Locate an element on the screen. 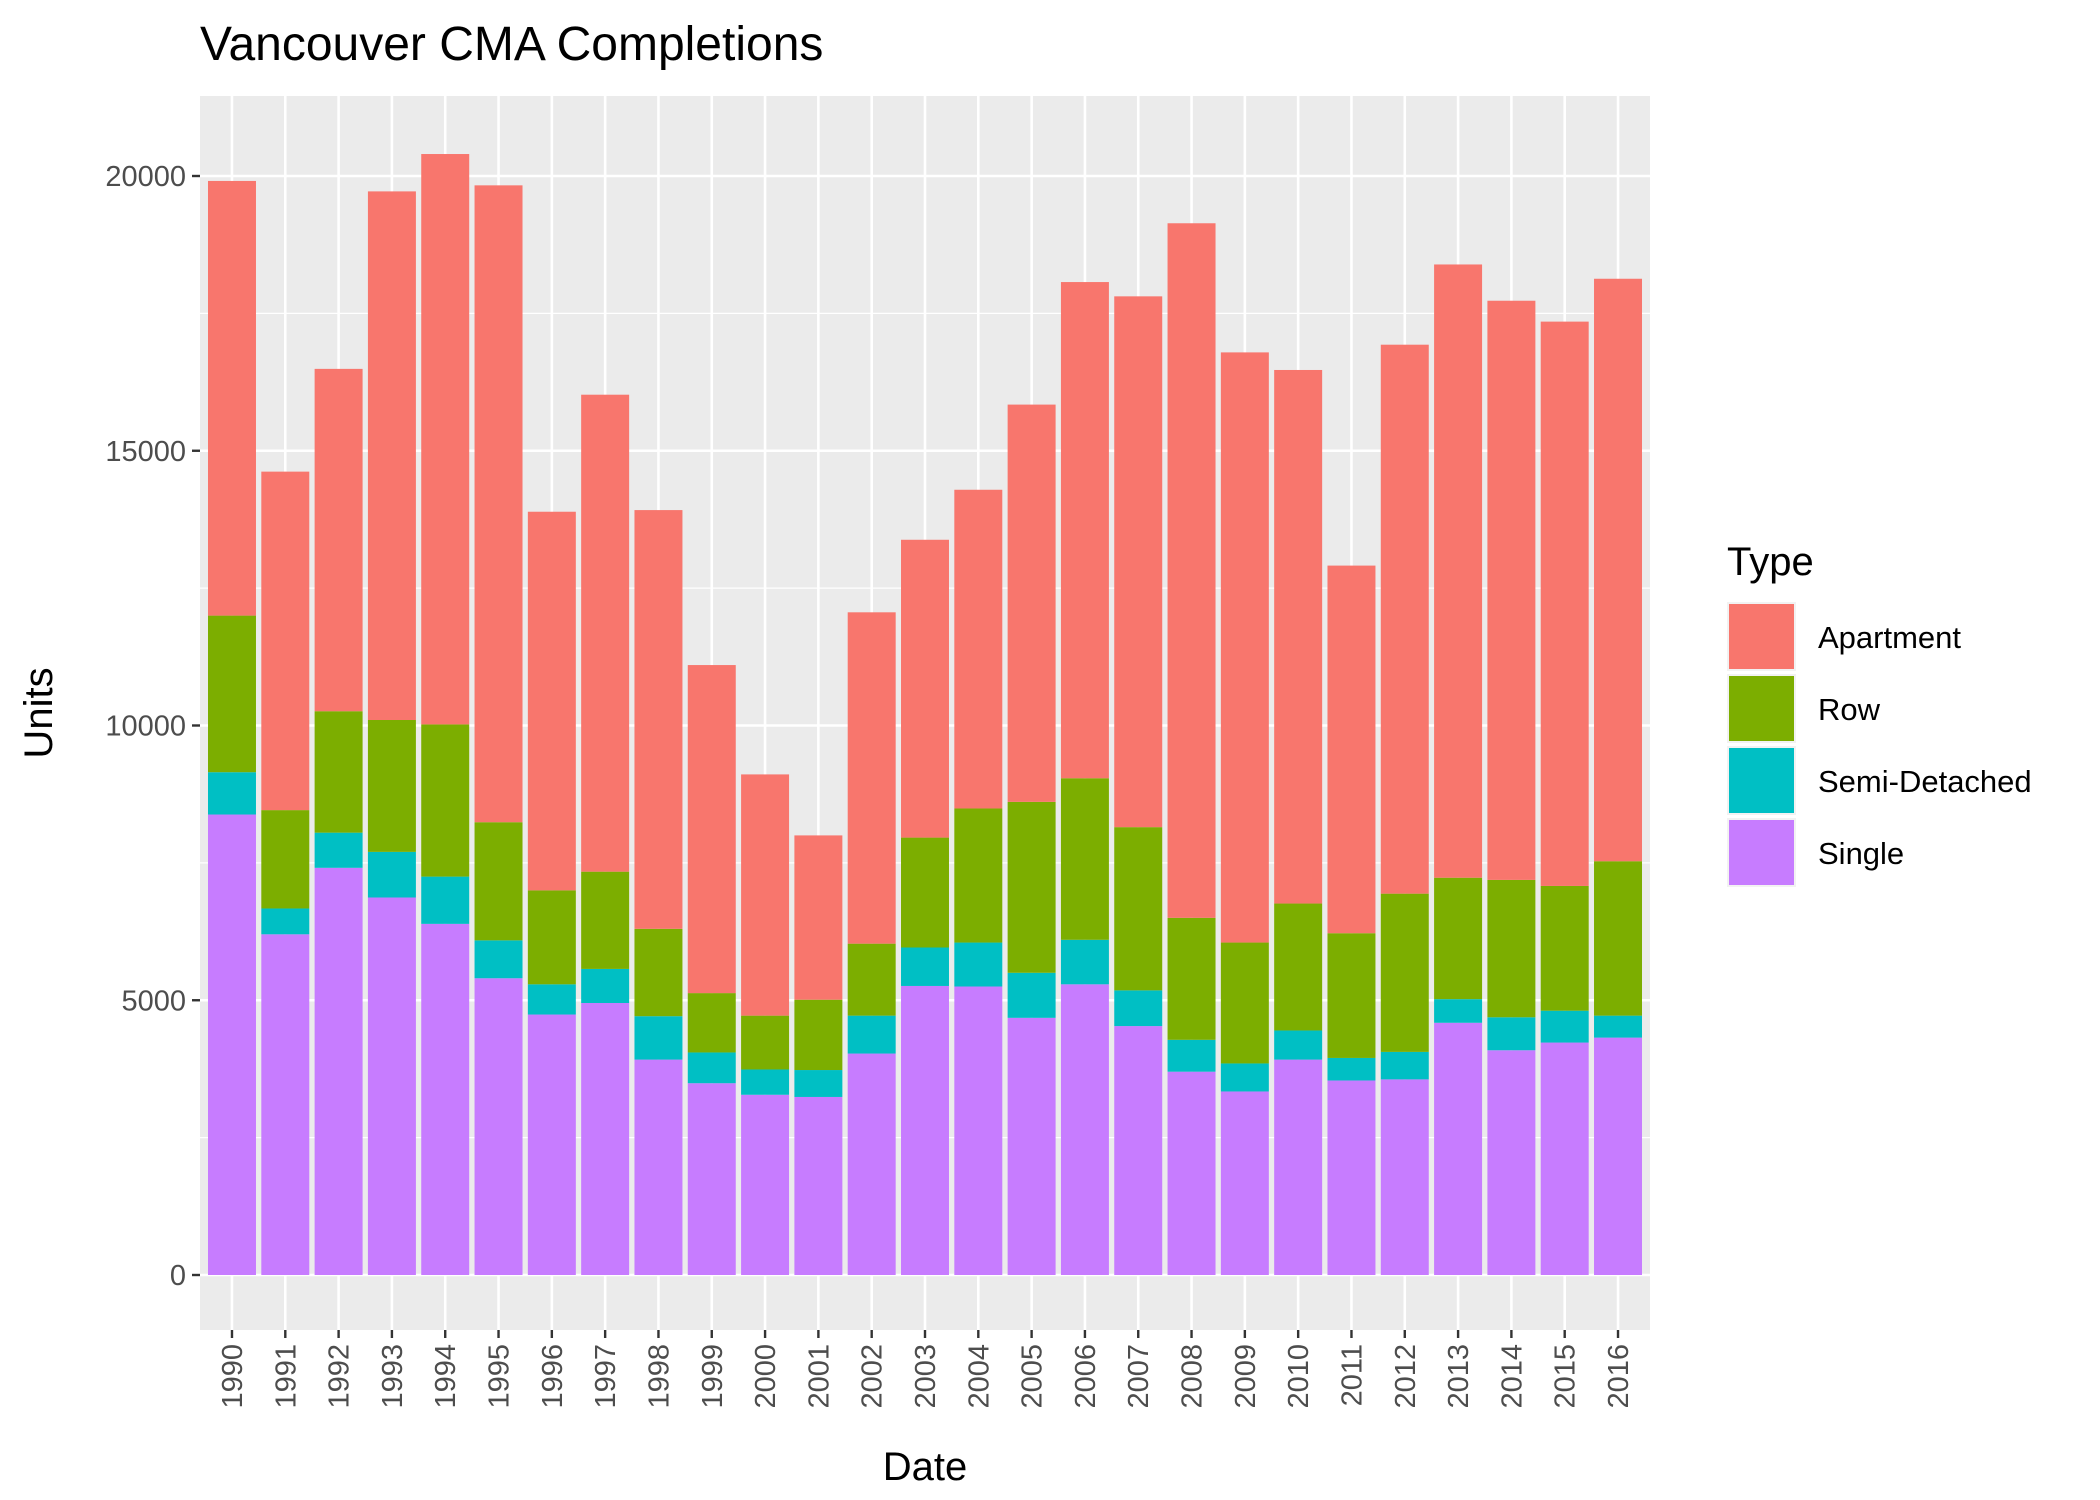 This screenshot has height=1500, width=2100. x-tick-label: 2000 is located at coordinates (766, 1376).